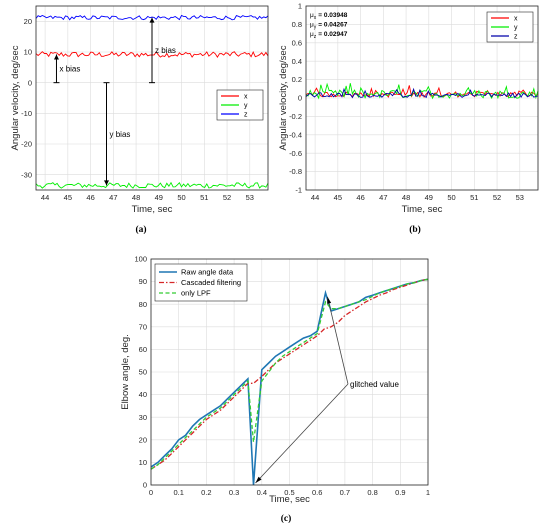 The height and width of the screenshot is (528, 550). What do you see at coordinates (136, 197) in the screenshot?
I see `x-tick-label: 48` at bounding box center [136, 197].